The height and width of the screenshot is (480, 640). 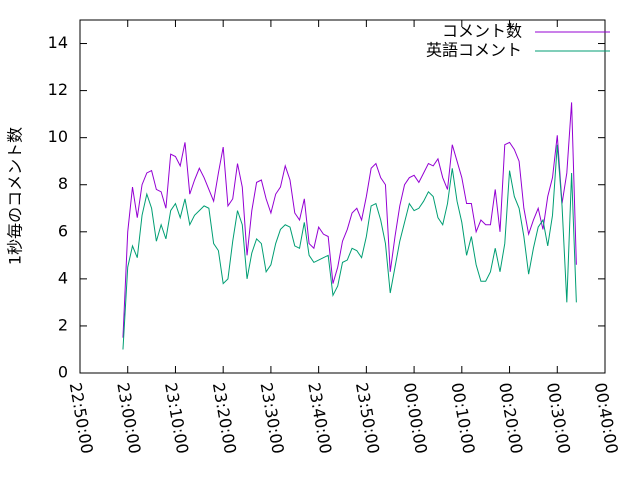 What do you see at coordinates (63, 372) in the screenshot?
I see `y-tick-label: 0` at bounding box center [63, 372].